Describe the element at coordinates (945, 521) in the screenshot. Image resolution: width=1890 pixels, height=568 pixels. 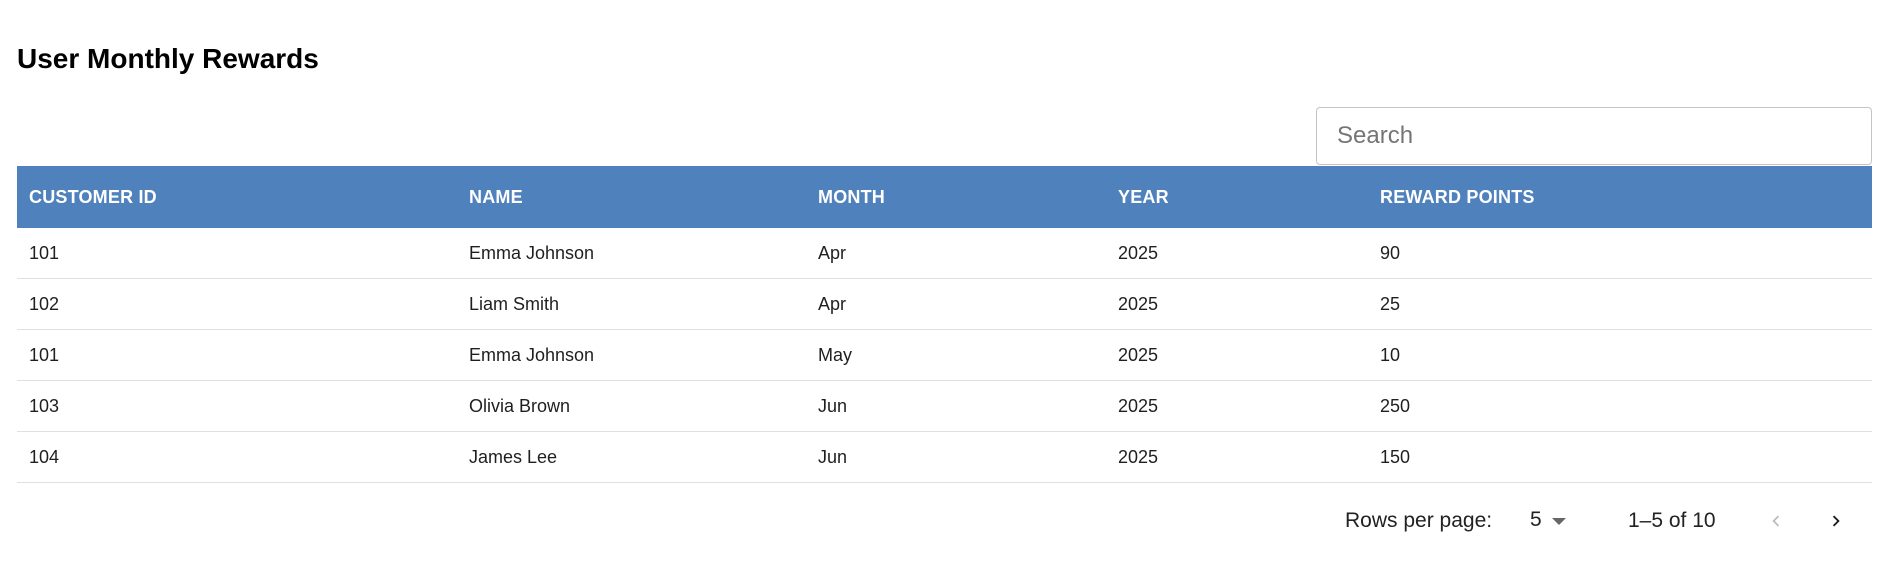
I see `table-pagination: Rows per page: 5 1–5 of 10` at that location.